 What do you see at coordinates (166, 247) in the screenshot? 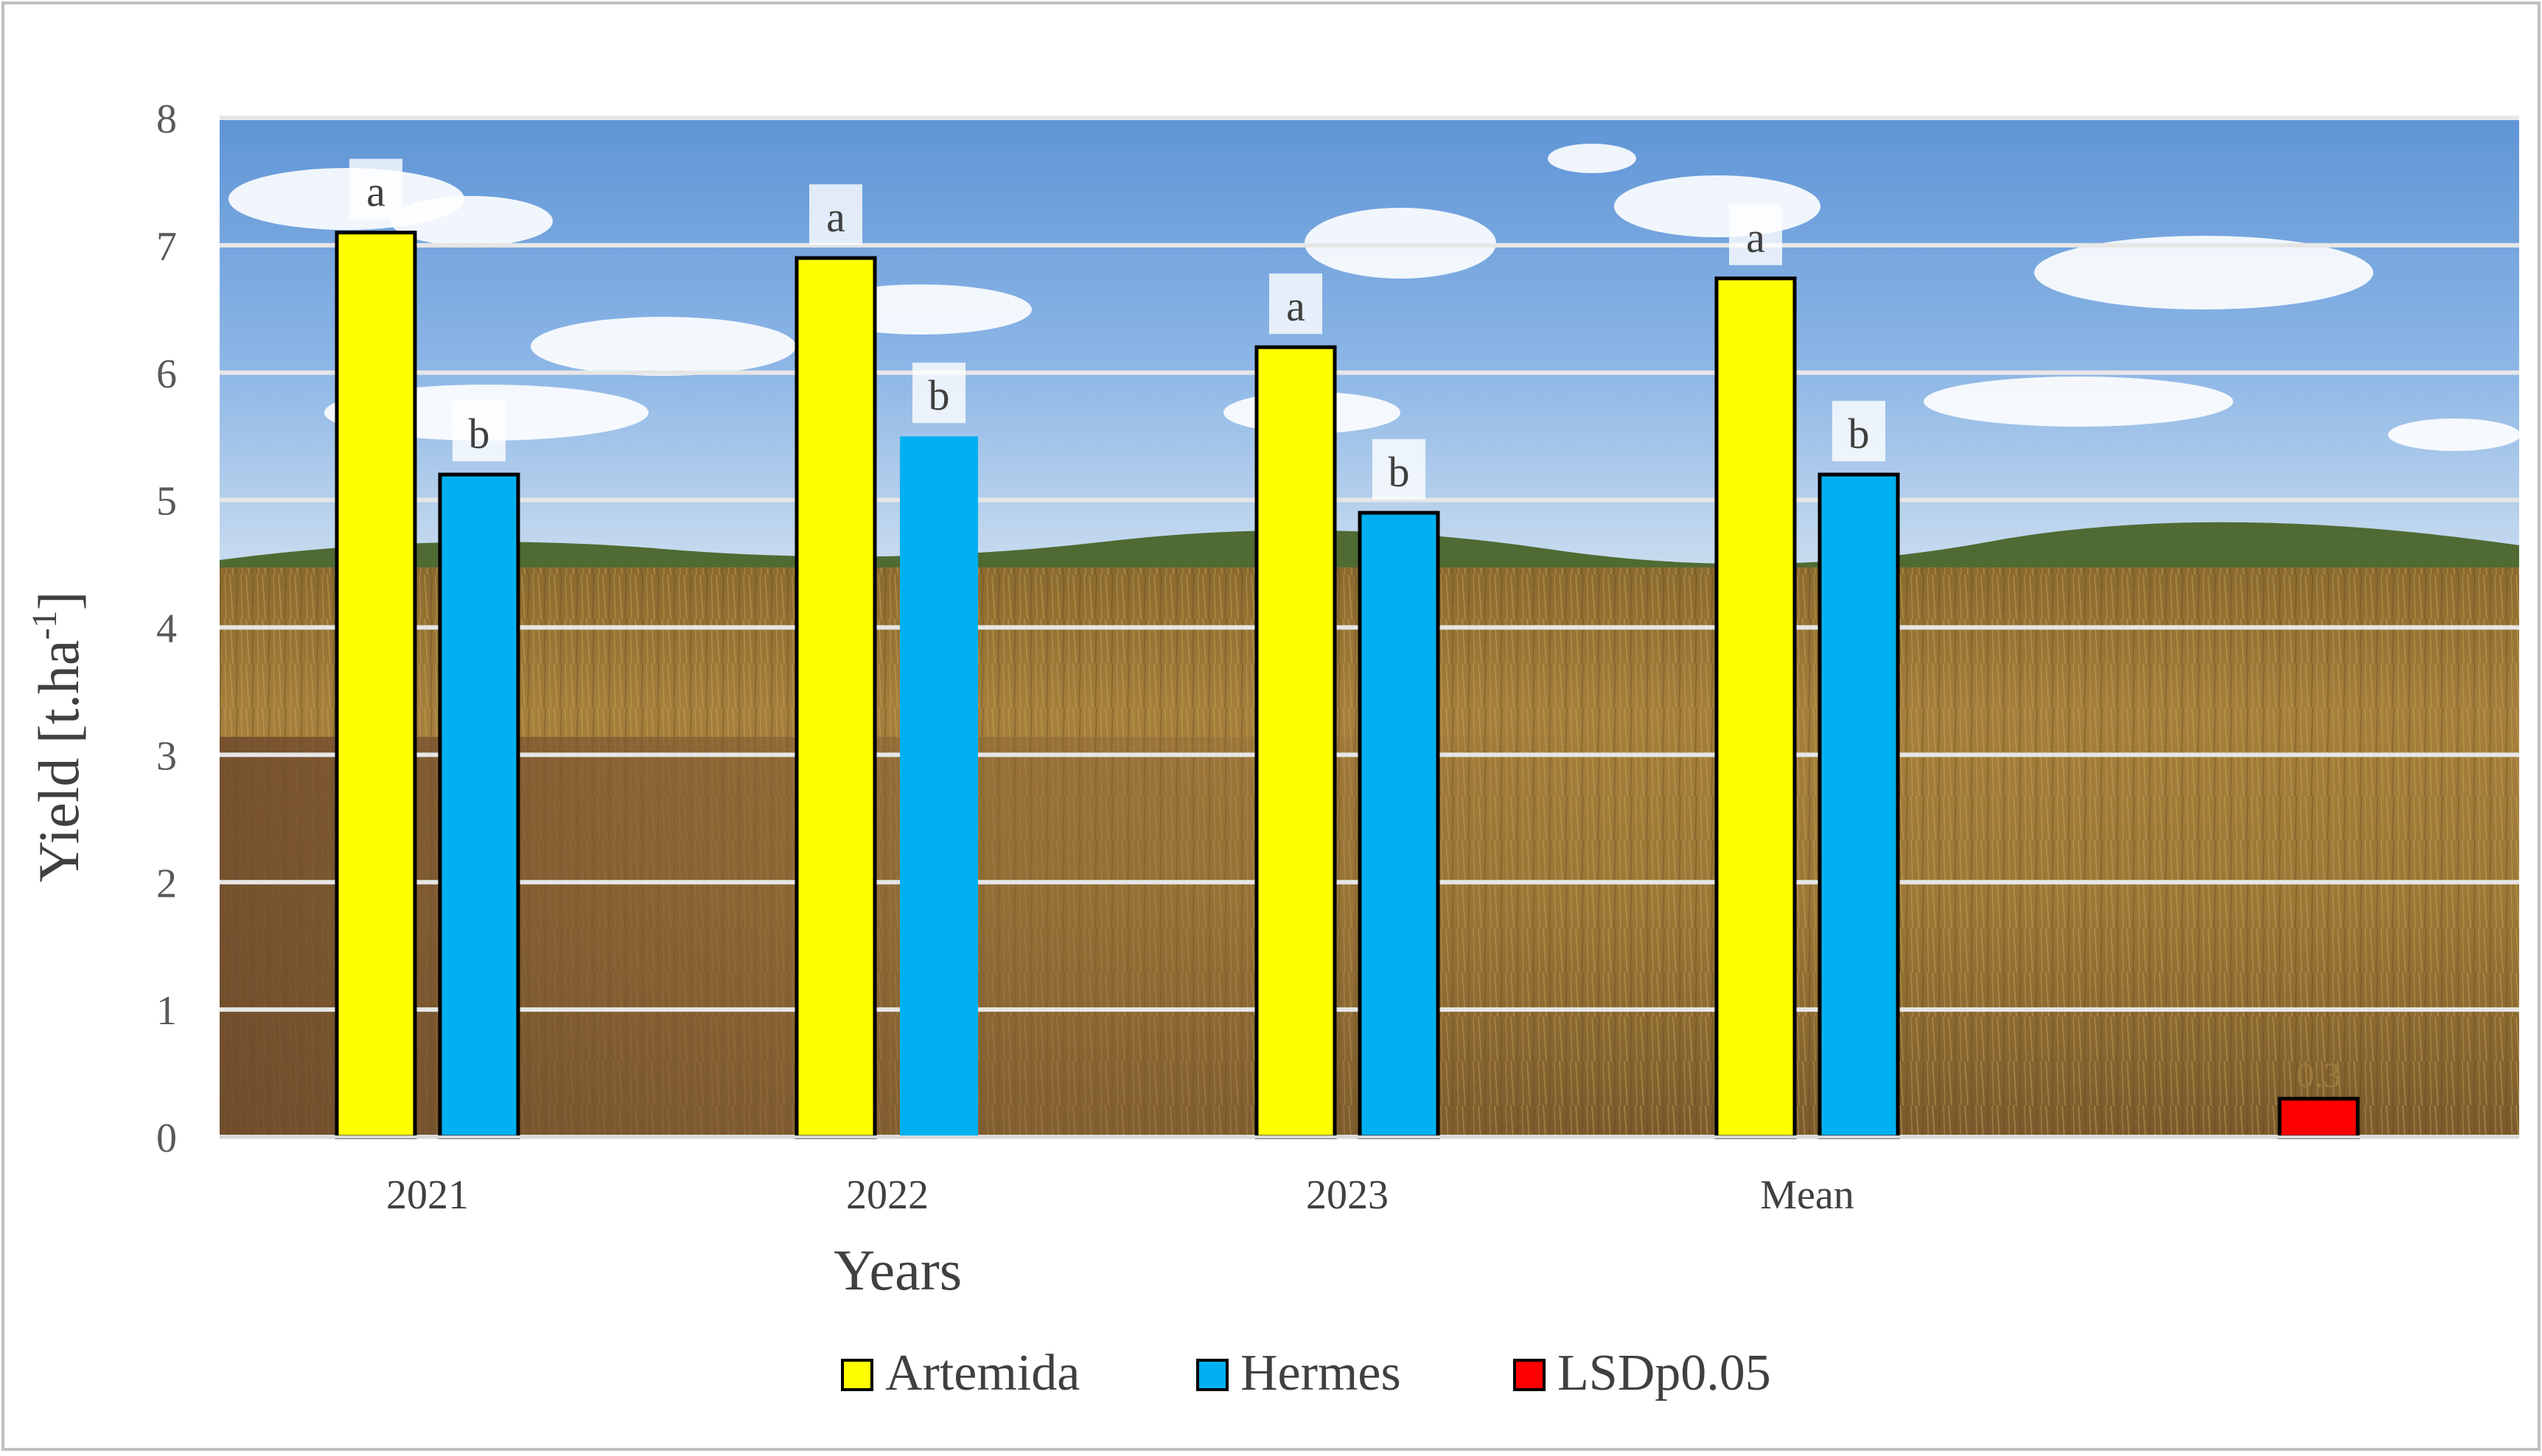
I see `y-tick-label: 7` at bounding box center [166, 247].